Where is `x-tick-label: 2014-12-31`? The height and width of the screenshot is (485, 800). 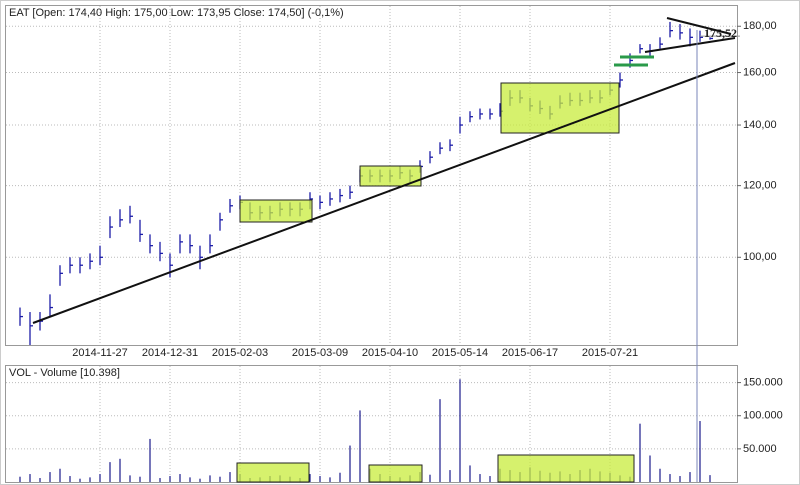 x-tick-label: 2014-12-31 is located at coordinates (170, 353).